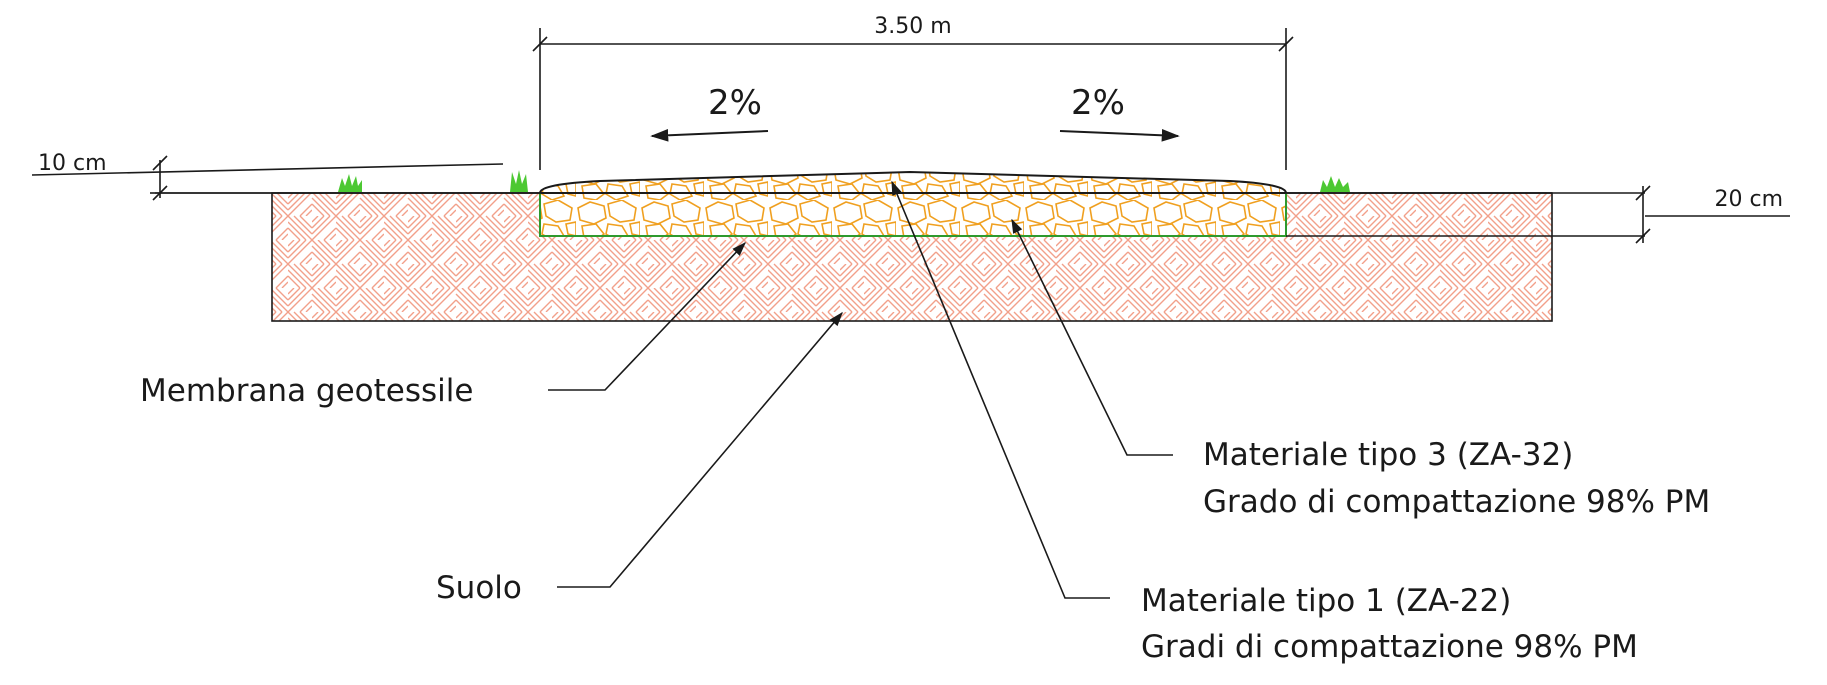 This screenshot has width=1827, height=685. I want to click on right-height-dimension, so click(1671, 214).